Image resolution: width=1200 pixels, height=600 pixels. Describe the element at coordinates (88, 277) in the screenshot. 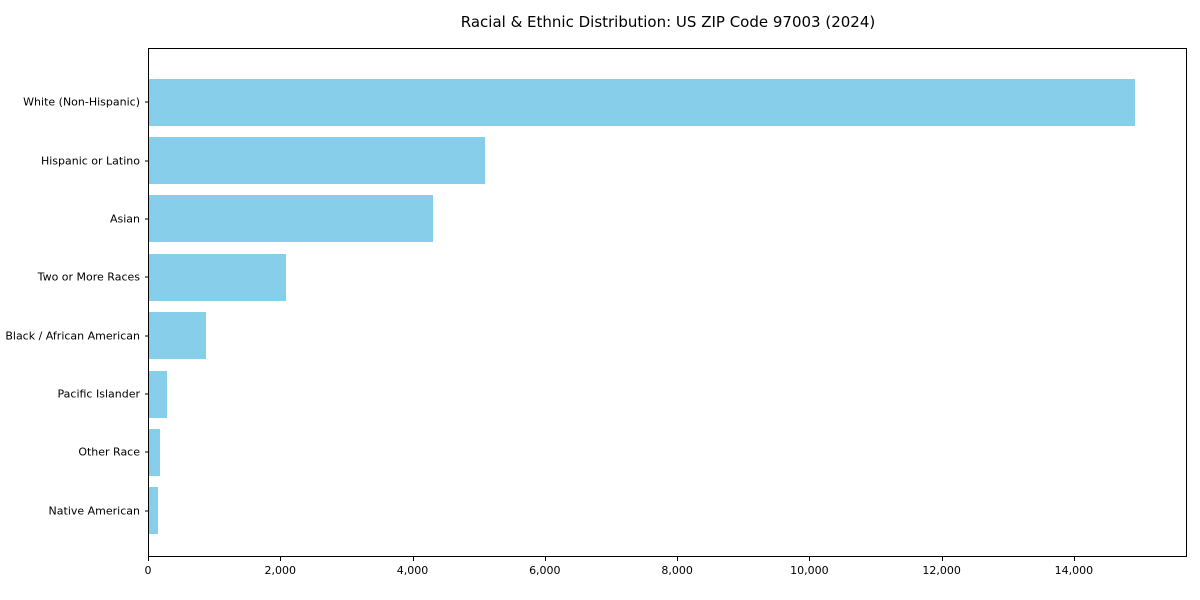

I see `y-axis-label: Two or More Races` at that location.